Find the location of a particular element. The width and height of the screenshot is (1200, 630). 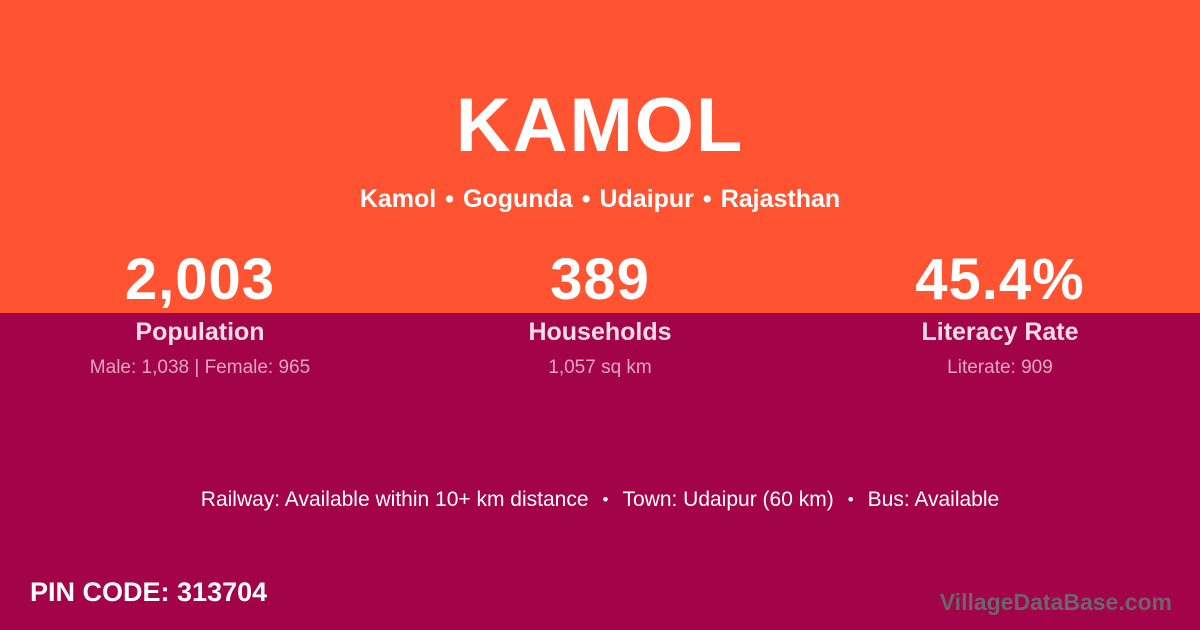

village-name-title: KAMOL is located at coordinates (600, 125).